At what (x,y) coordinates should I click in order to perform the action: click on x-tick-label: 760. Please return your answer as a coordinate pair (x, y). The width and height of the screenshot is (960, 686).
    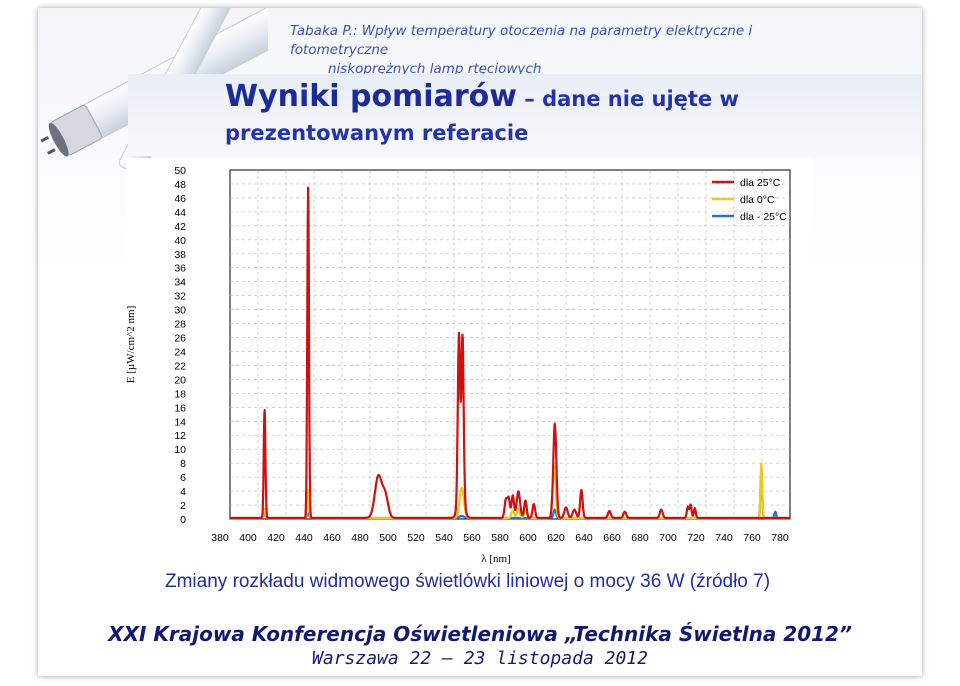
    Looking at the image, I should click on (752, 538).